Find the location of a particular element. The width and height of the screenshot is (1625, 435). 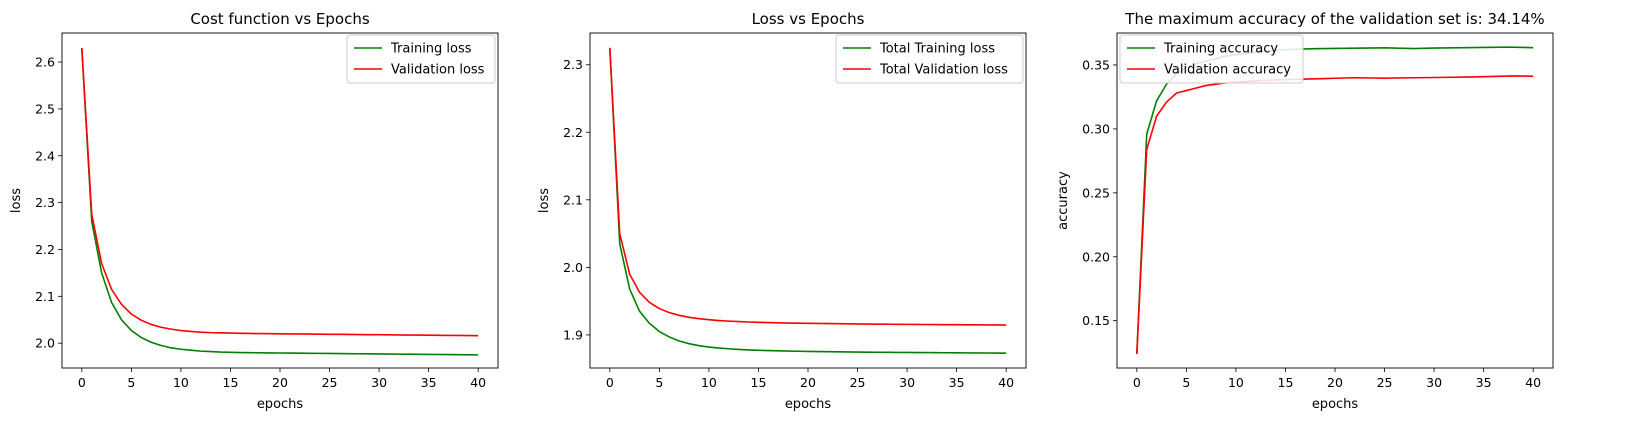

legend: Training loss Validation loss is located at coordinates (421, 59).